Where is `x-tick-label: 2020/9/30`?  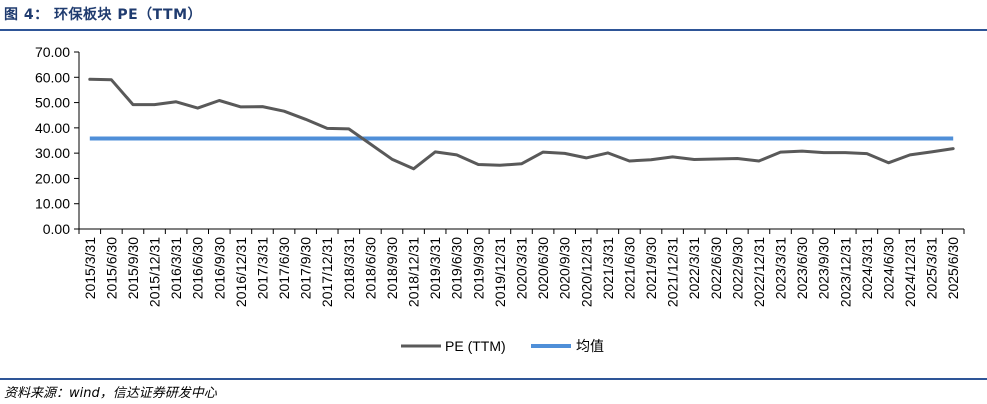 x-tick-label: 2020/9/30 is located at coordinates (565, 268).